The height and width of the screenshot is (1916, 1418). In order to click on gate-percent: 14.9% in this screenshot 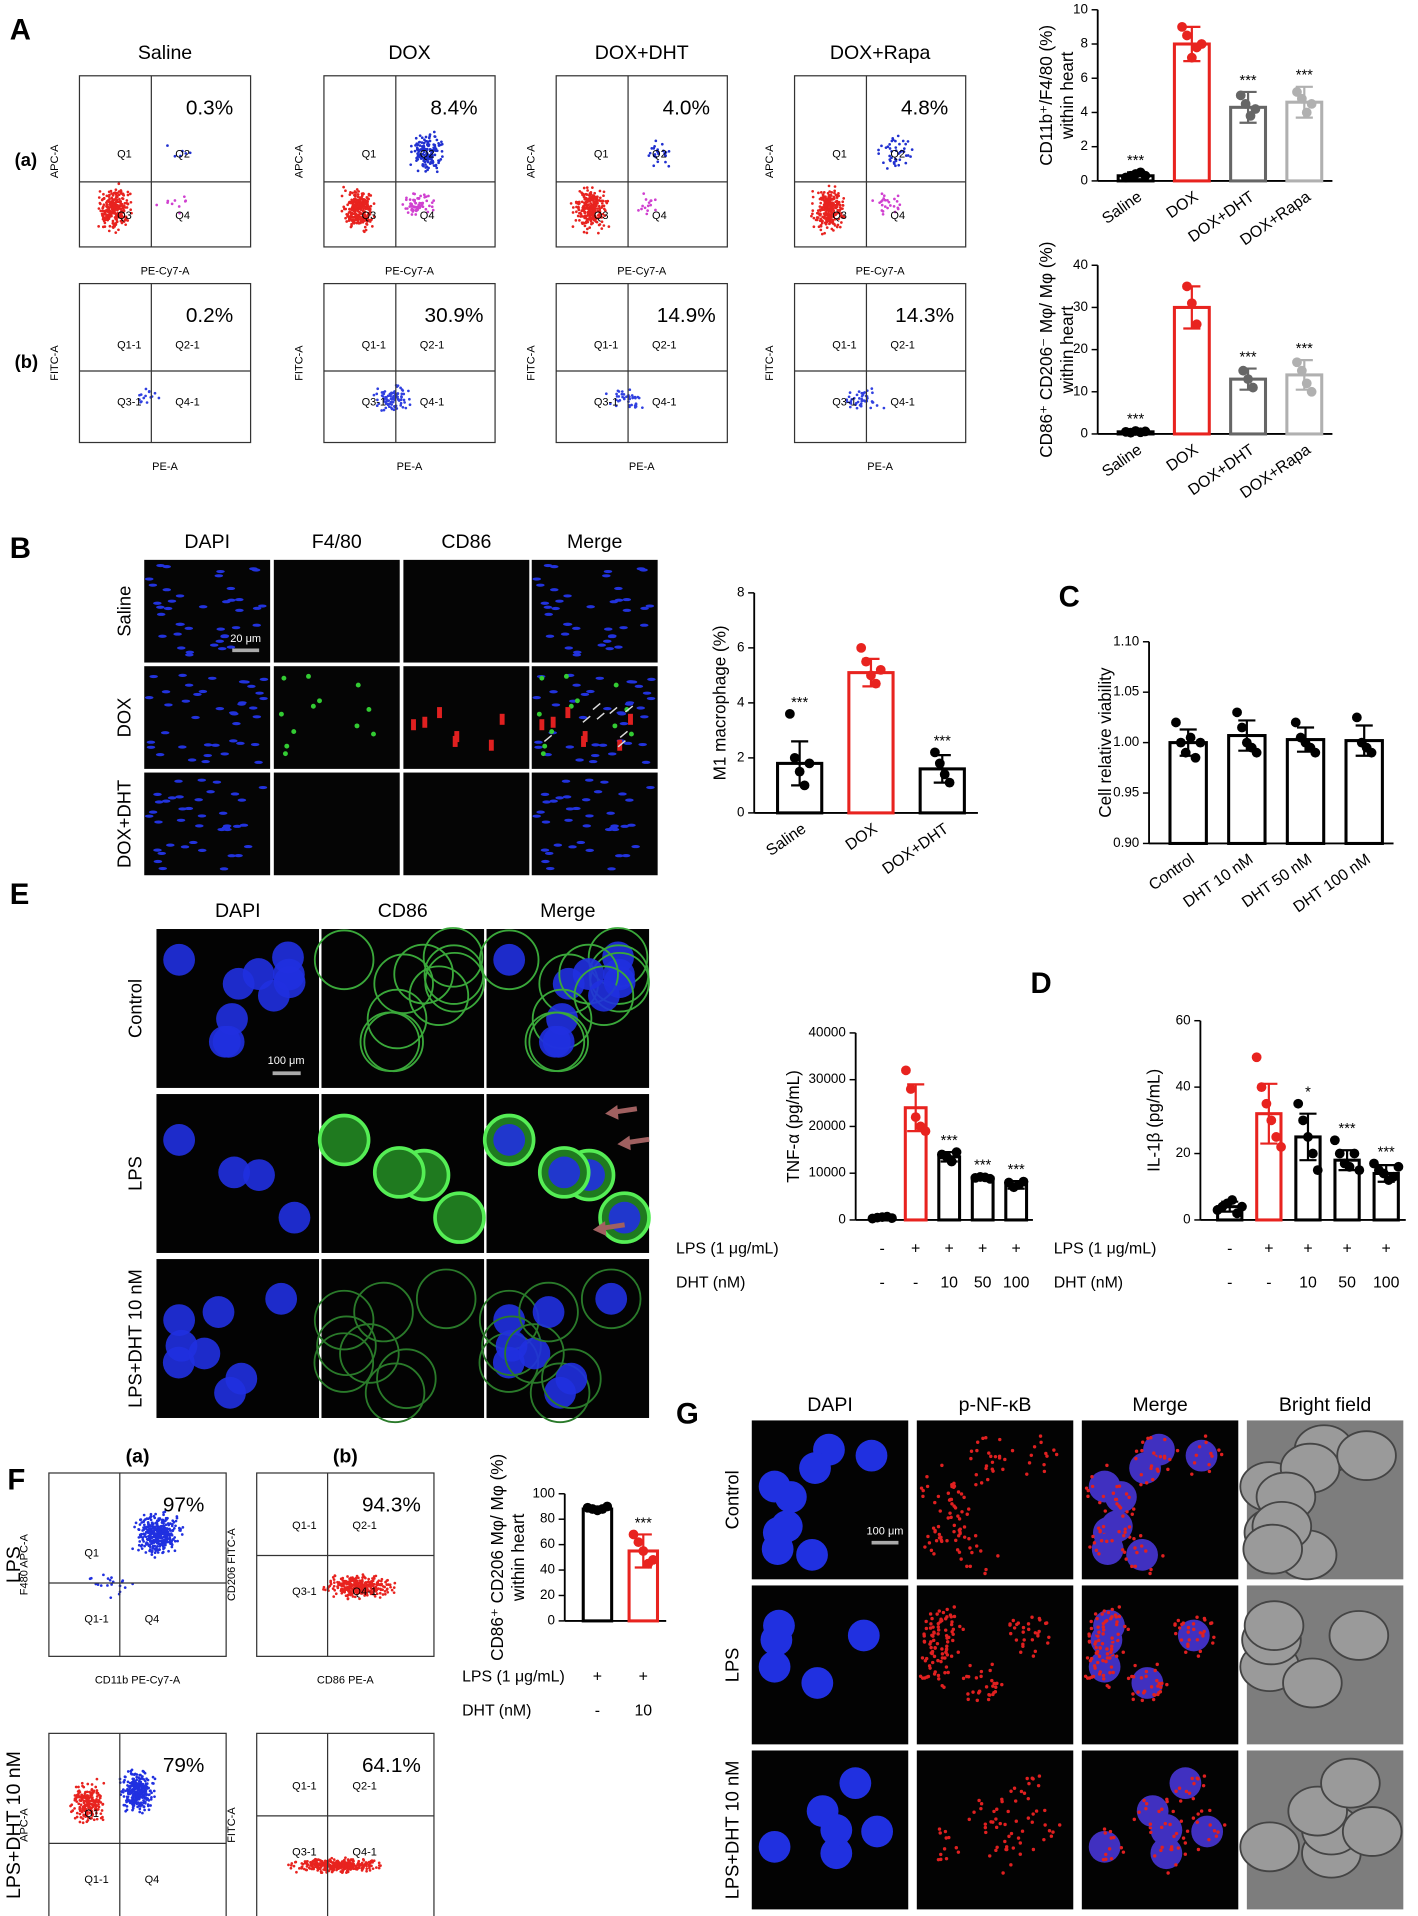, I will do `click(686, 315)`.